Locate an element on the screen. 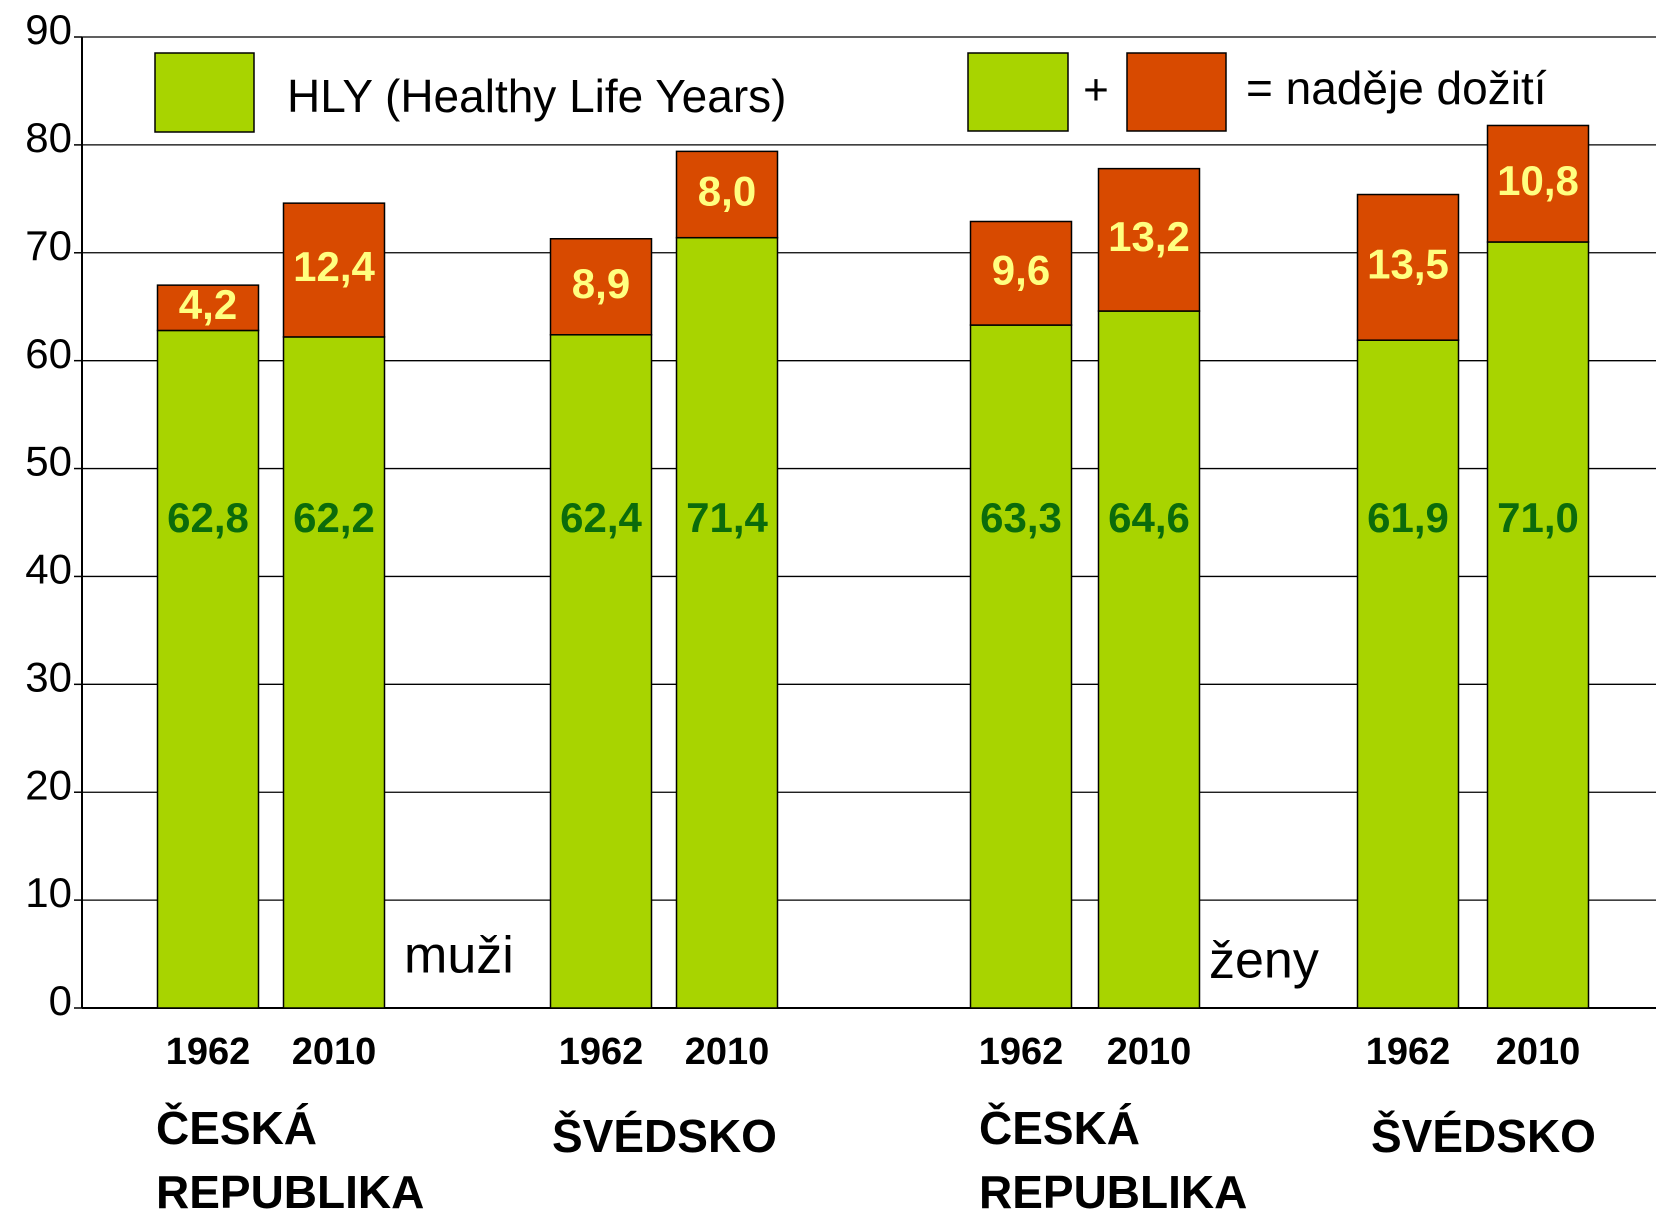 The image size is (1656, 1219). value-label: 8,0 is located at coordinates (727, 191).